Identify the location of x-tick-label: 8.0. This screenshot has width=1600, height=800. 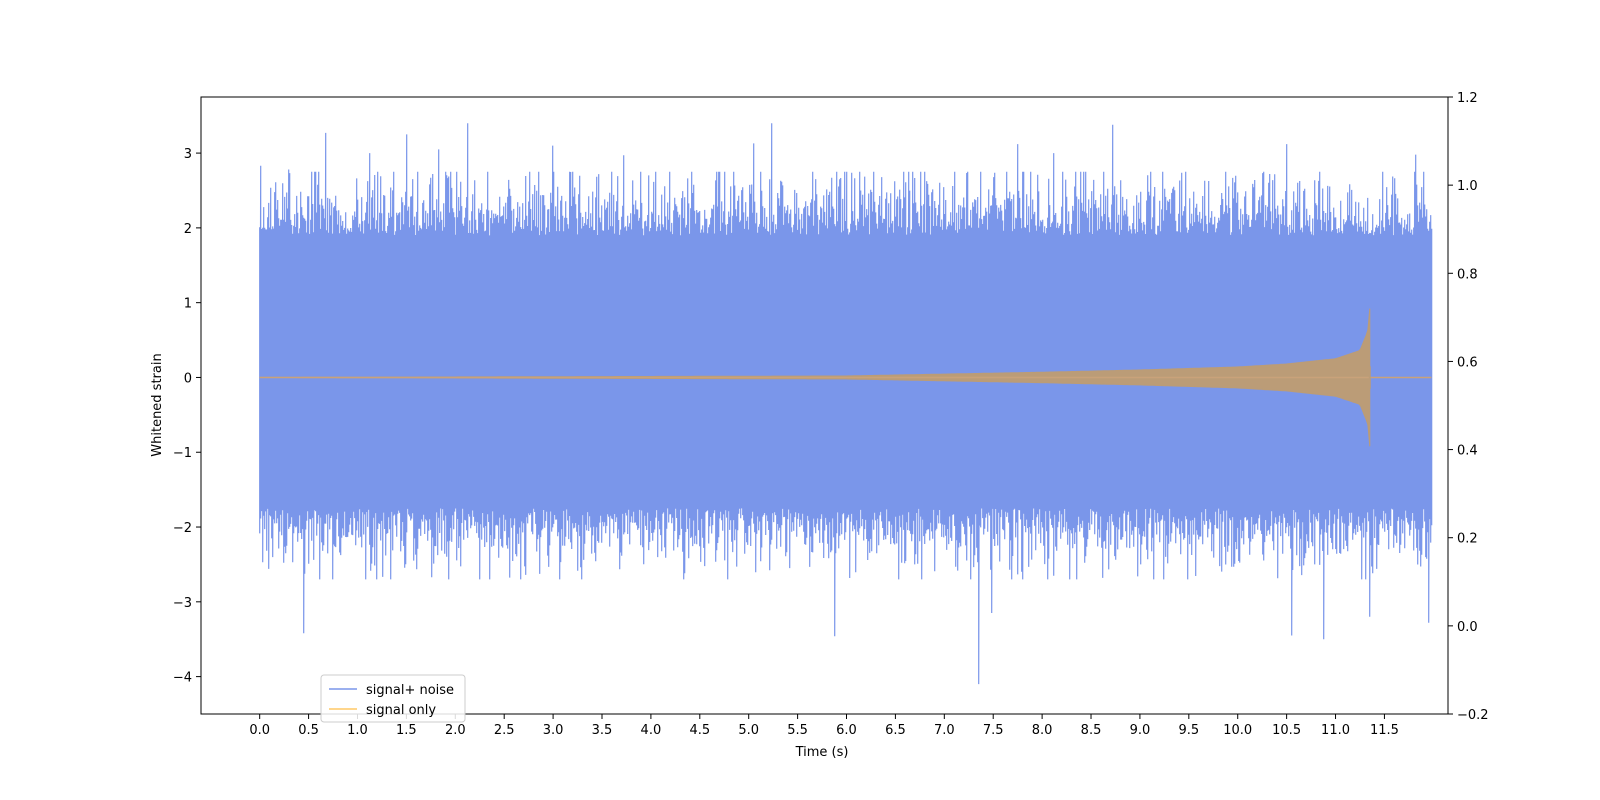
(1042, 730).